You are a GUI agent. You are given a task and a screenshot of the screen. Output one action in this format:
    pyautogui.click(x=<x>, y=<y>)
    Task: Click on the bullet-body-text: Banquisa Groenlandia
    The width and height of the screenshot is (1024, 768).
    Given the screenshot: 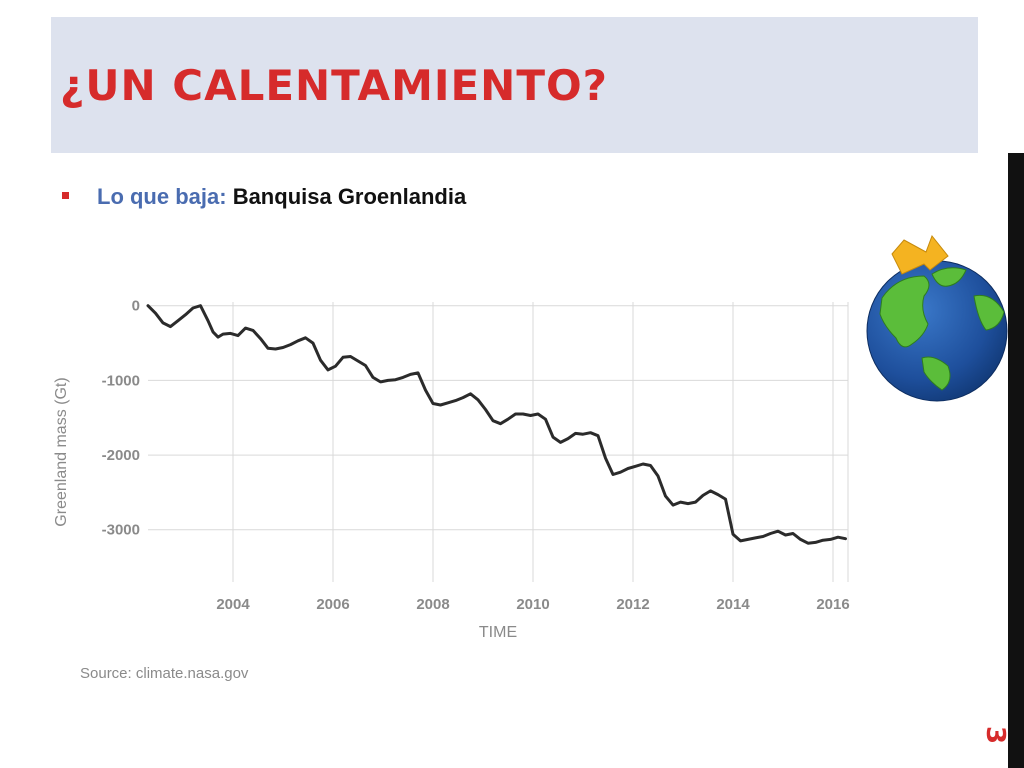 What is the action you would take?
    pyautogui.click(x=349, y=196)
    